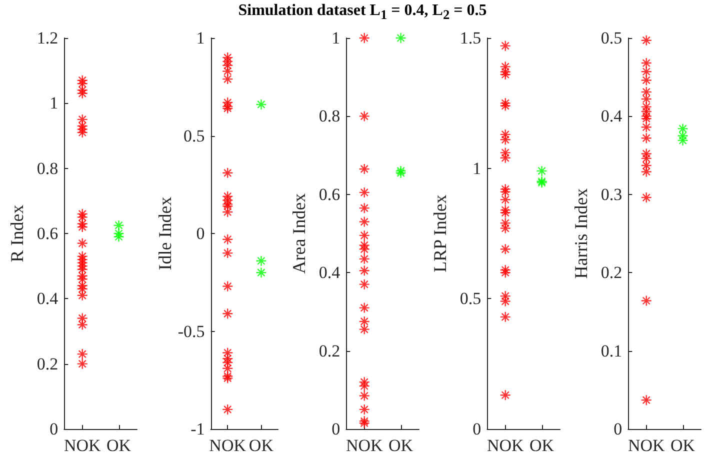 This screenshot has height=462, width=705. I want to click on chart-title: Simulation dataset L$_{1}$ = 0.4, L$_{2}$ = 0.5, so click(362, 13).